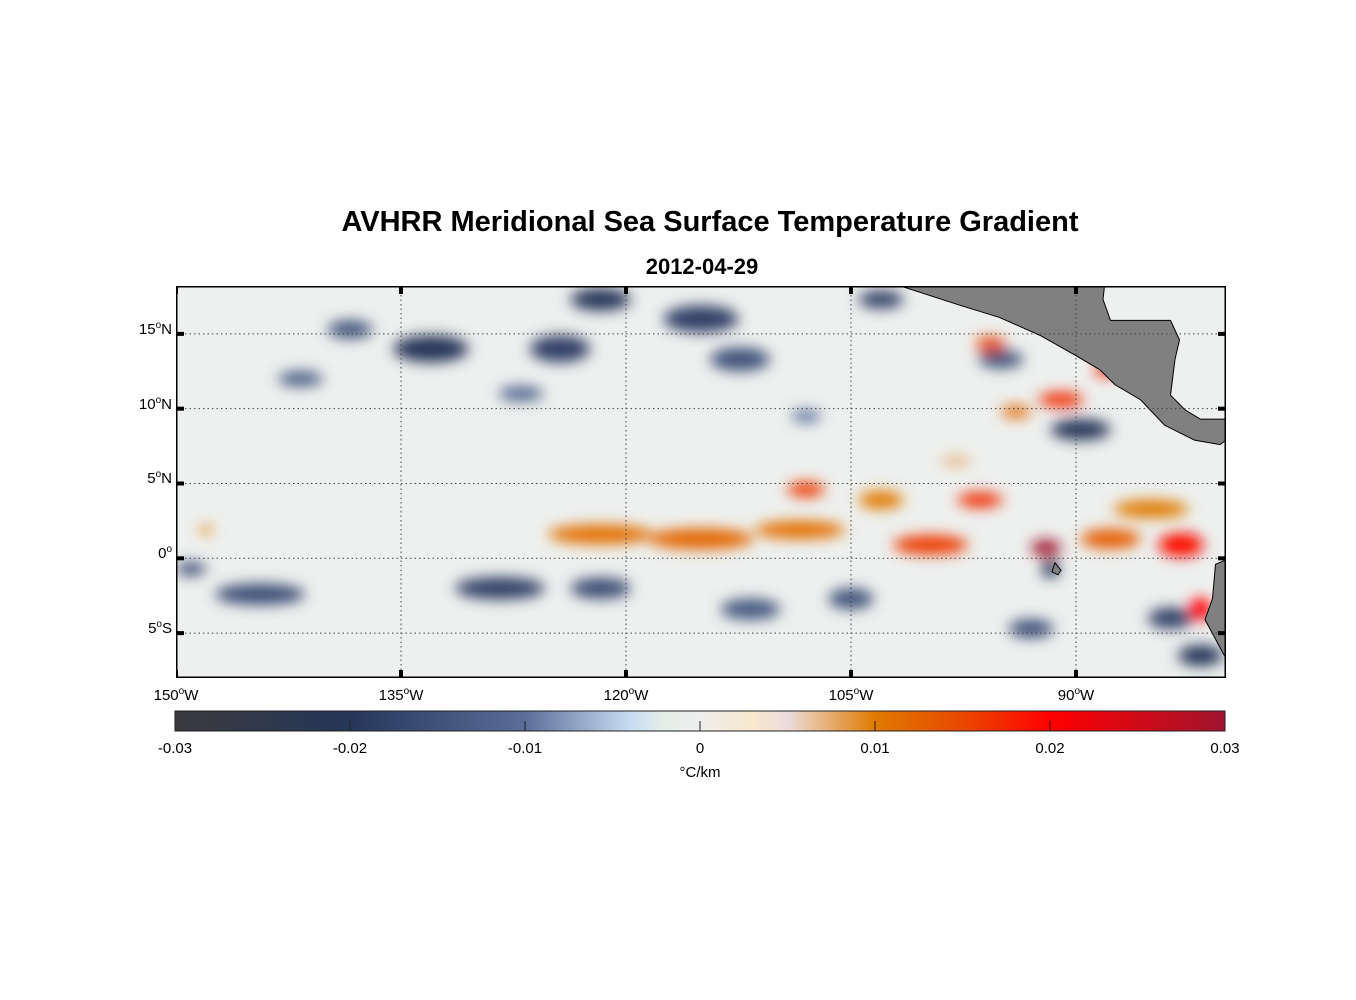  I want to click on colorbar-tick-label: 0.02, so click(1050, 748).